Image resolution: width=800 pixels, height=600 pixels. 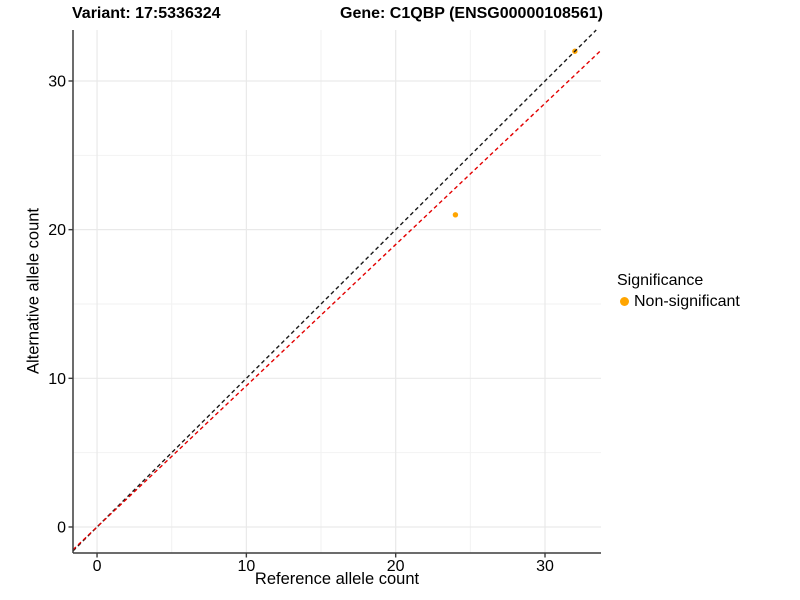 What do you see at coordinates (396, 566) in the screenshot?
I see `x-tick-label: 20` at bounding box center [396, 566].